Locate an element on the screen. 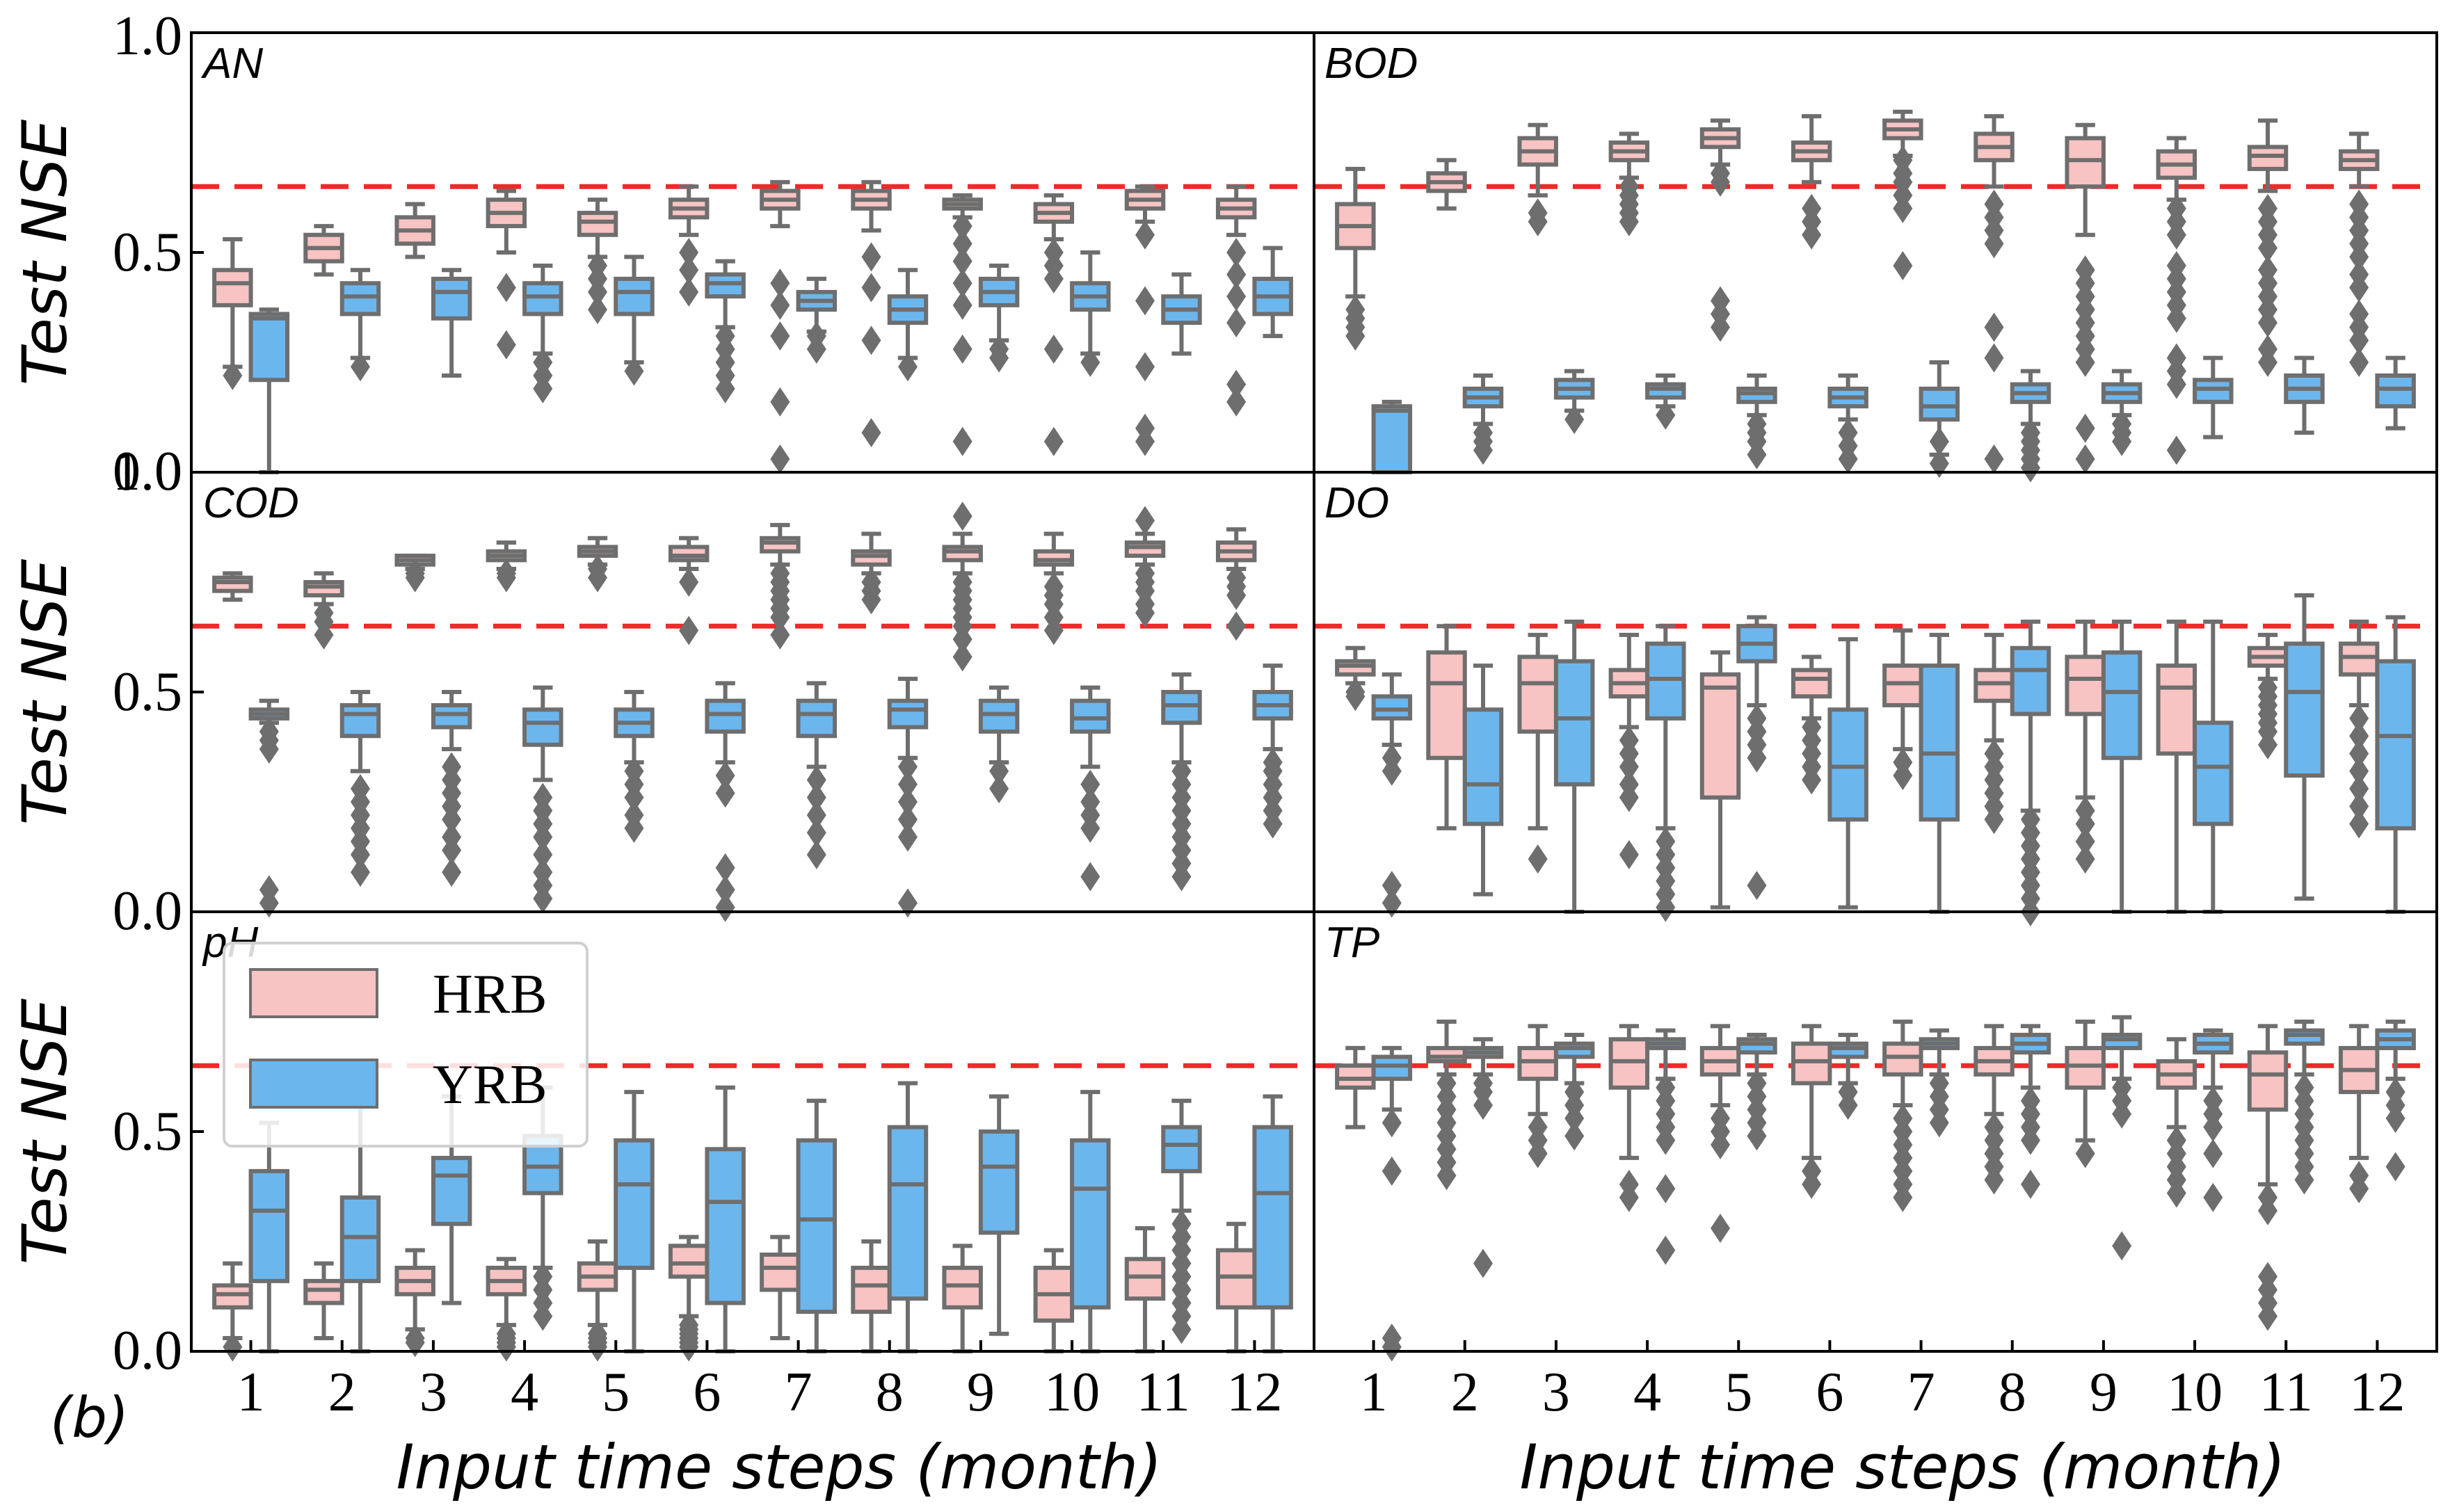 This screenshot has height=1512, width=2450. legend-label-hrb: HRB is located at coordinates (490, 994).